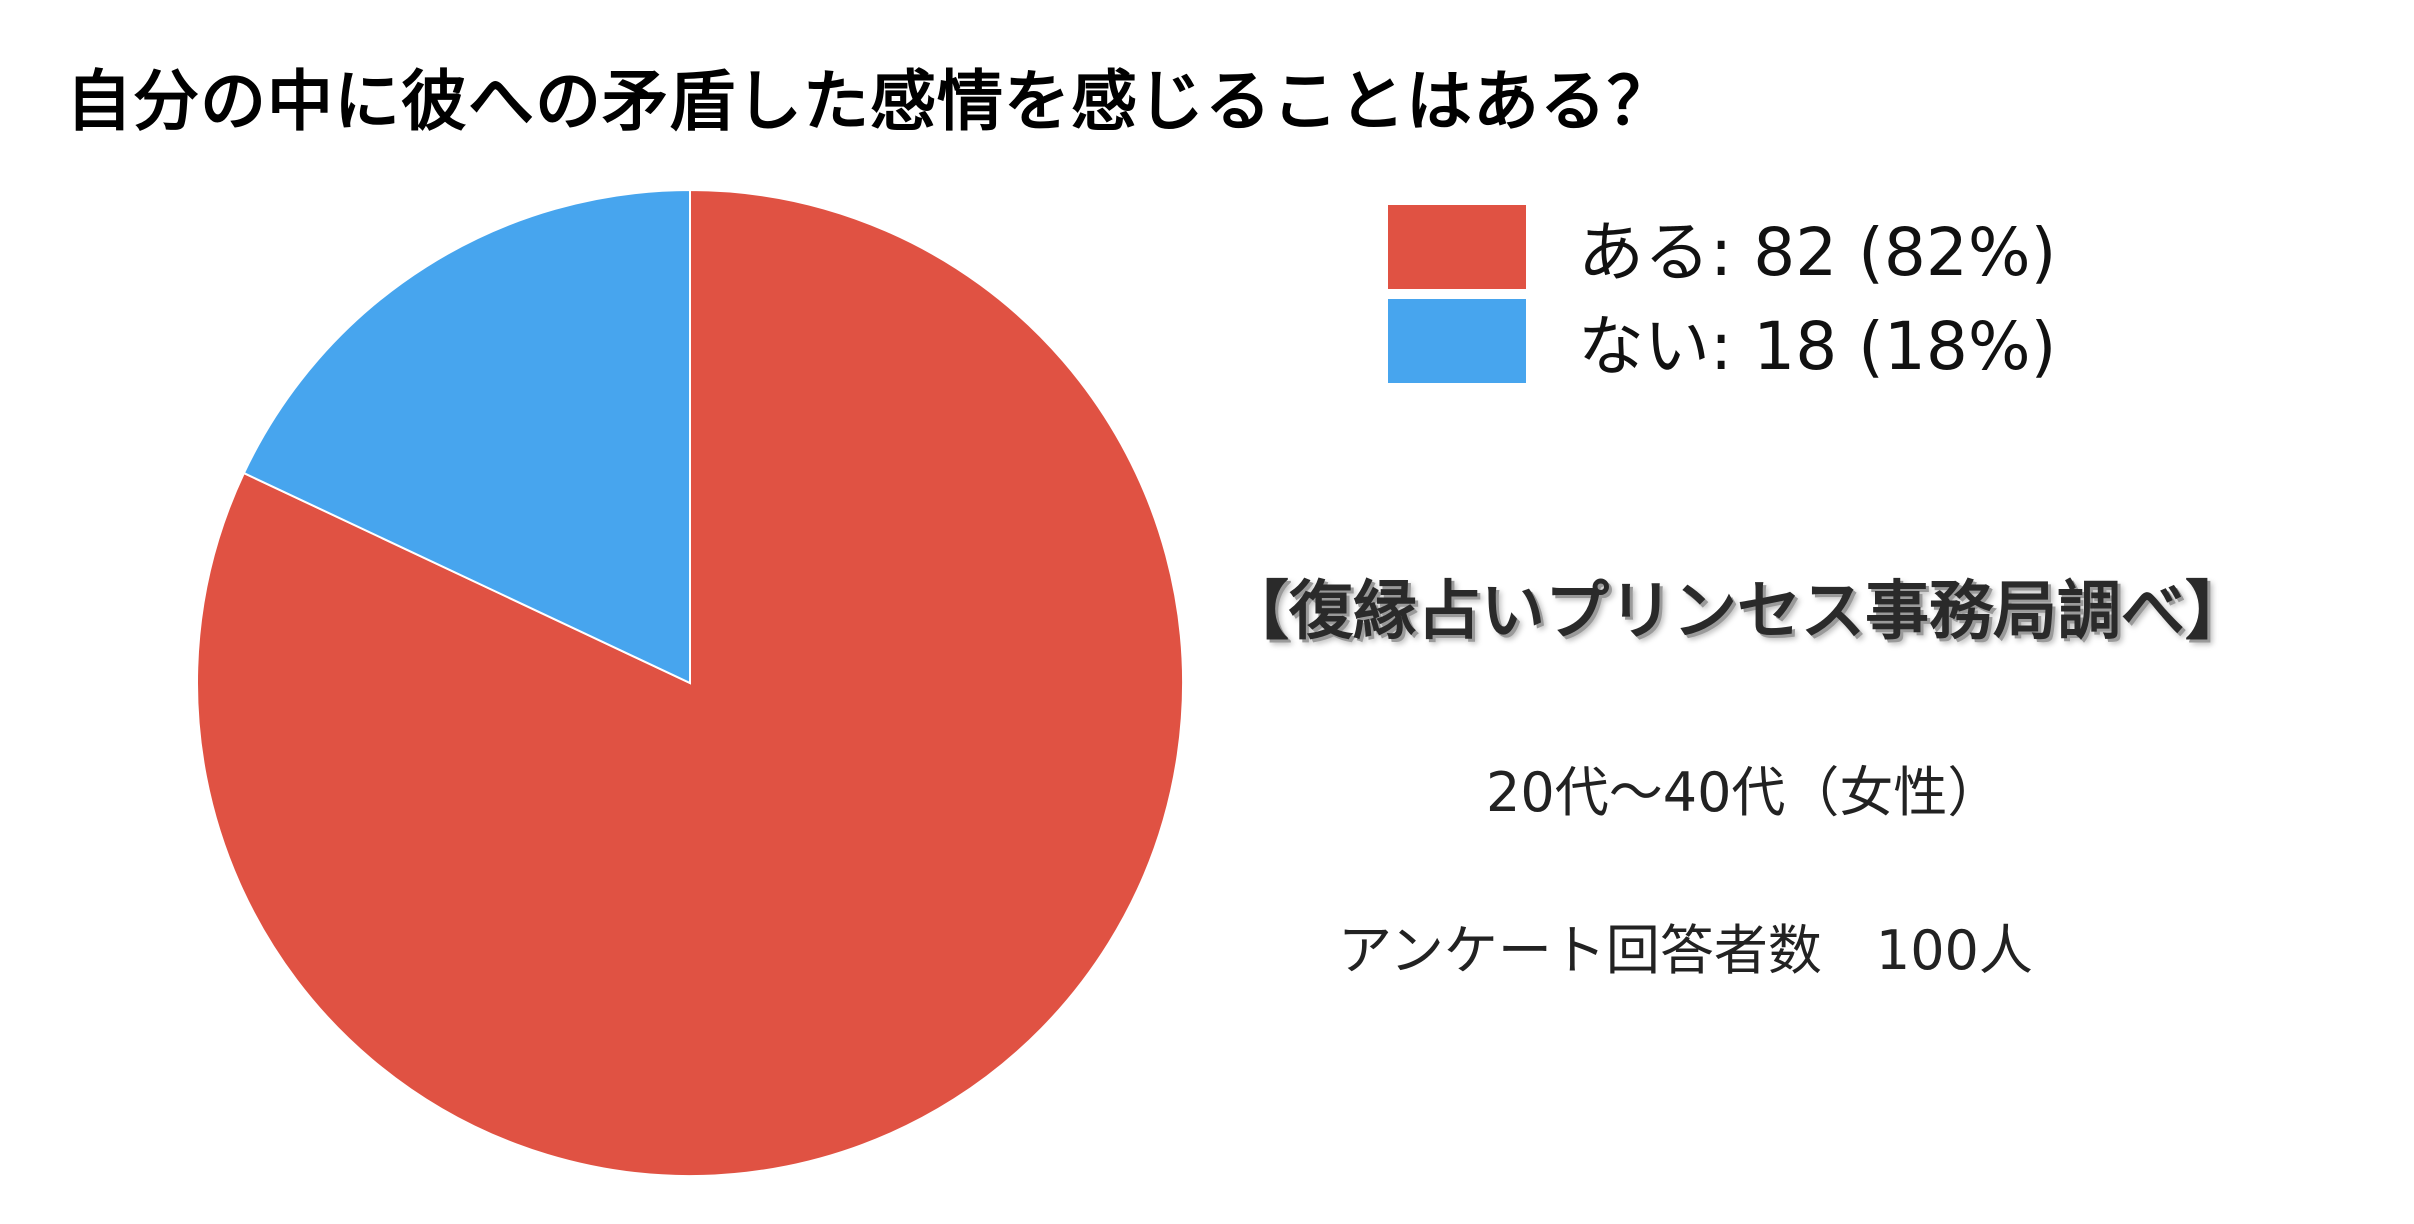 The width and height of the screenshot is (2414, 1224). What do you see at coordinates (1457, 341) in the screenshot?
I see `legend-swatch-nai` at bounding box center [1457, 341].